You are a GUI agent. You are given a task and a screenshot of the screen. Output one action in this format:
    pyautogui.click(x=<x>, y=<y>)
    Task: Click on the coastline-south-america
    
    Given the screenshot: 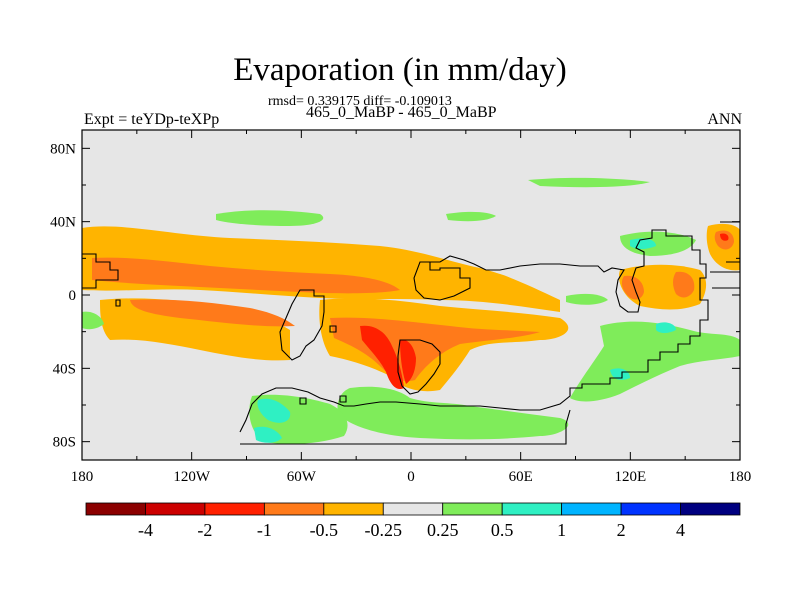 What is the action you would take?
    pyautogui.click(x=302, y=325)
    